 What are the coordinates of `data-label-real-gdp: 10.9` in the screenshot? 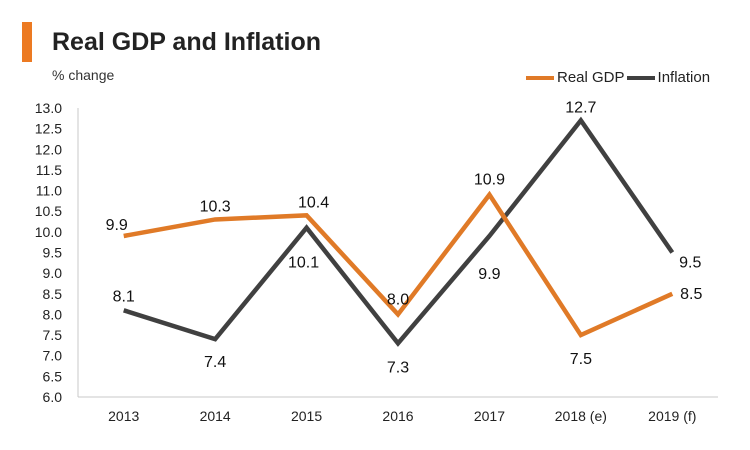 It's located at (489, 180).